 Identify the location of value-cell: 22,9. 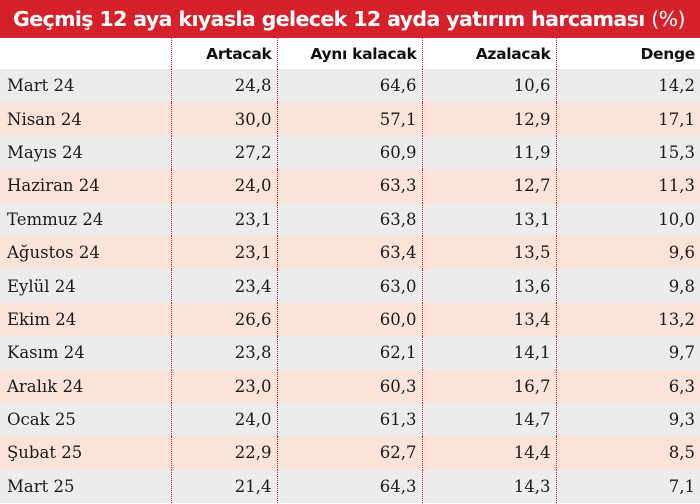
(224, 453).